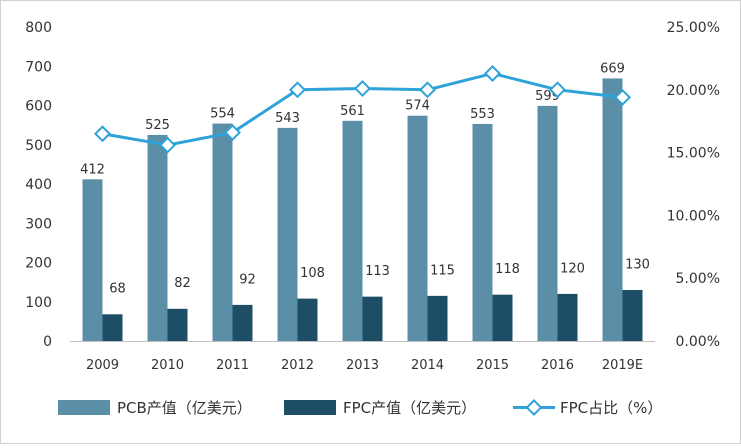 The image size is (741, 448). I want to click on fpc-data-label: 108, so click(312, 273).